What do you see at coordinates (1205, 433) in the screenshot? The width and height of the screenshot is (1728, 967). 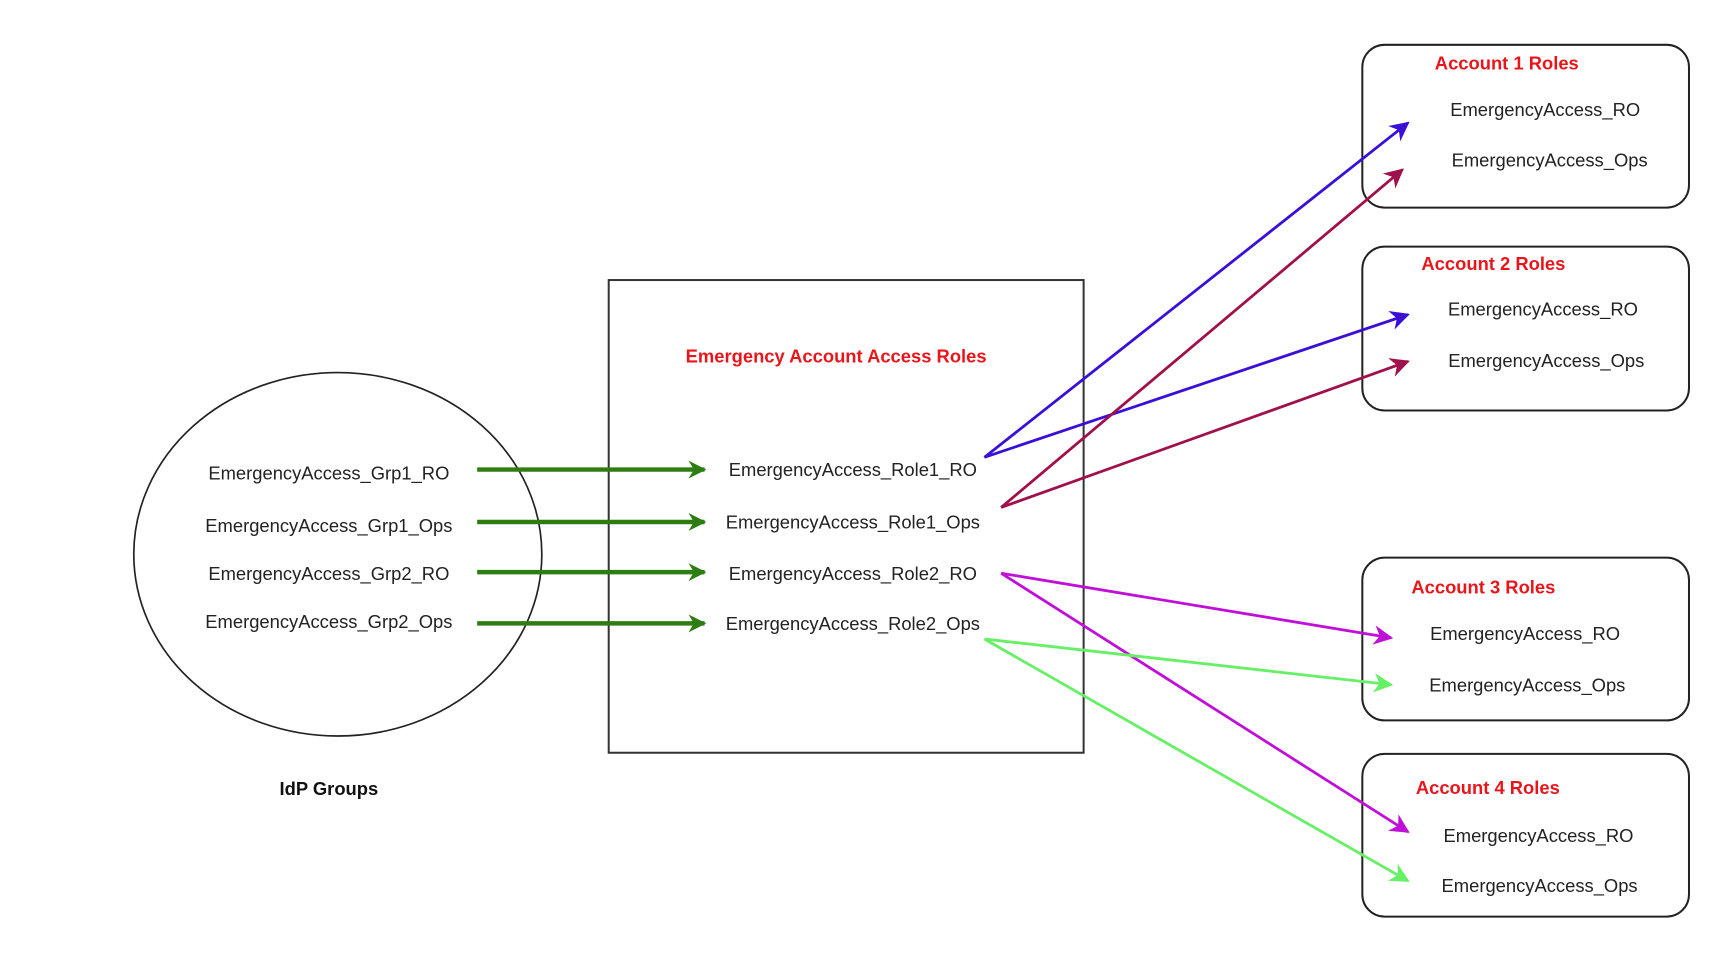 I see `role1-ops-to-account2-arrow` at bounding box center [1205, 433].